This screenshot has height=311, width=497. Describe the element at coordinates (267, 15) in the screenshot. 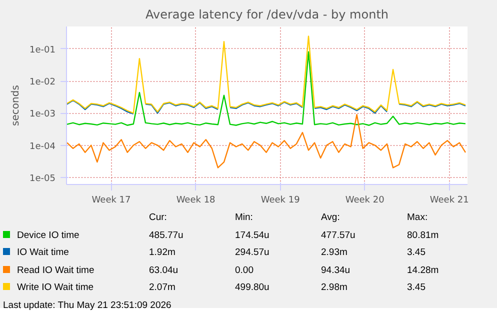

I see `chart-title: Average latency for /dev/vda - by month` at that location.